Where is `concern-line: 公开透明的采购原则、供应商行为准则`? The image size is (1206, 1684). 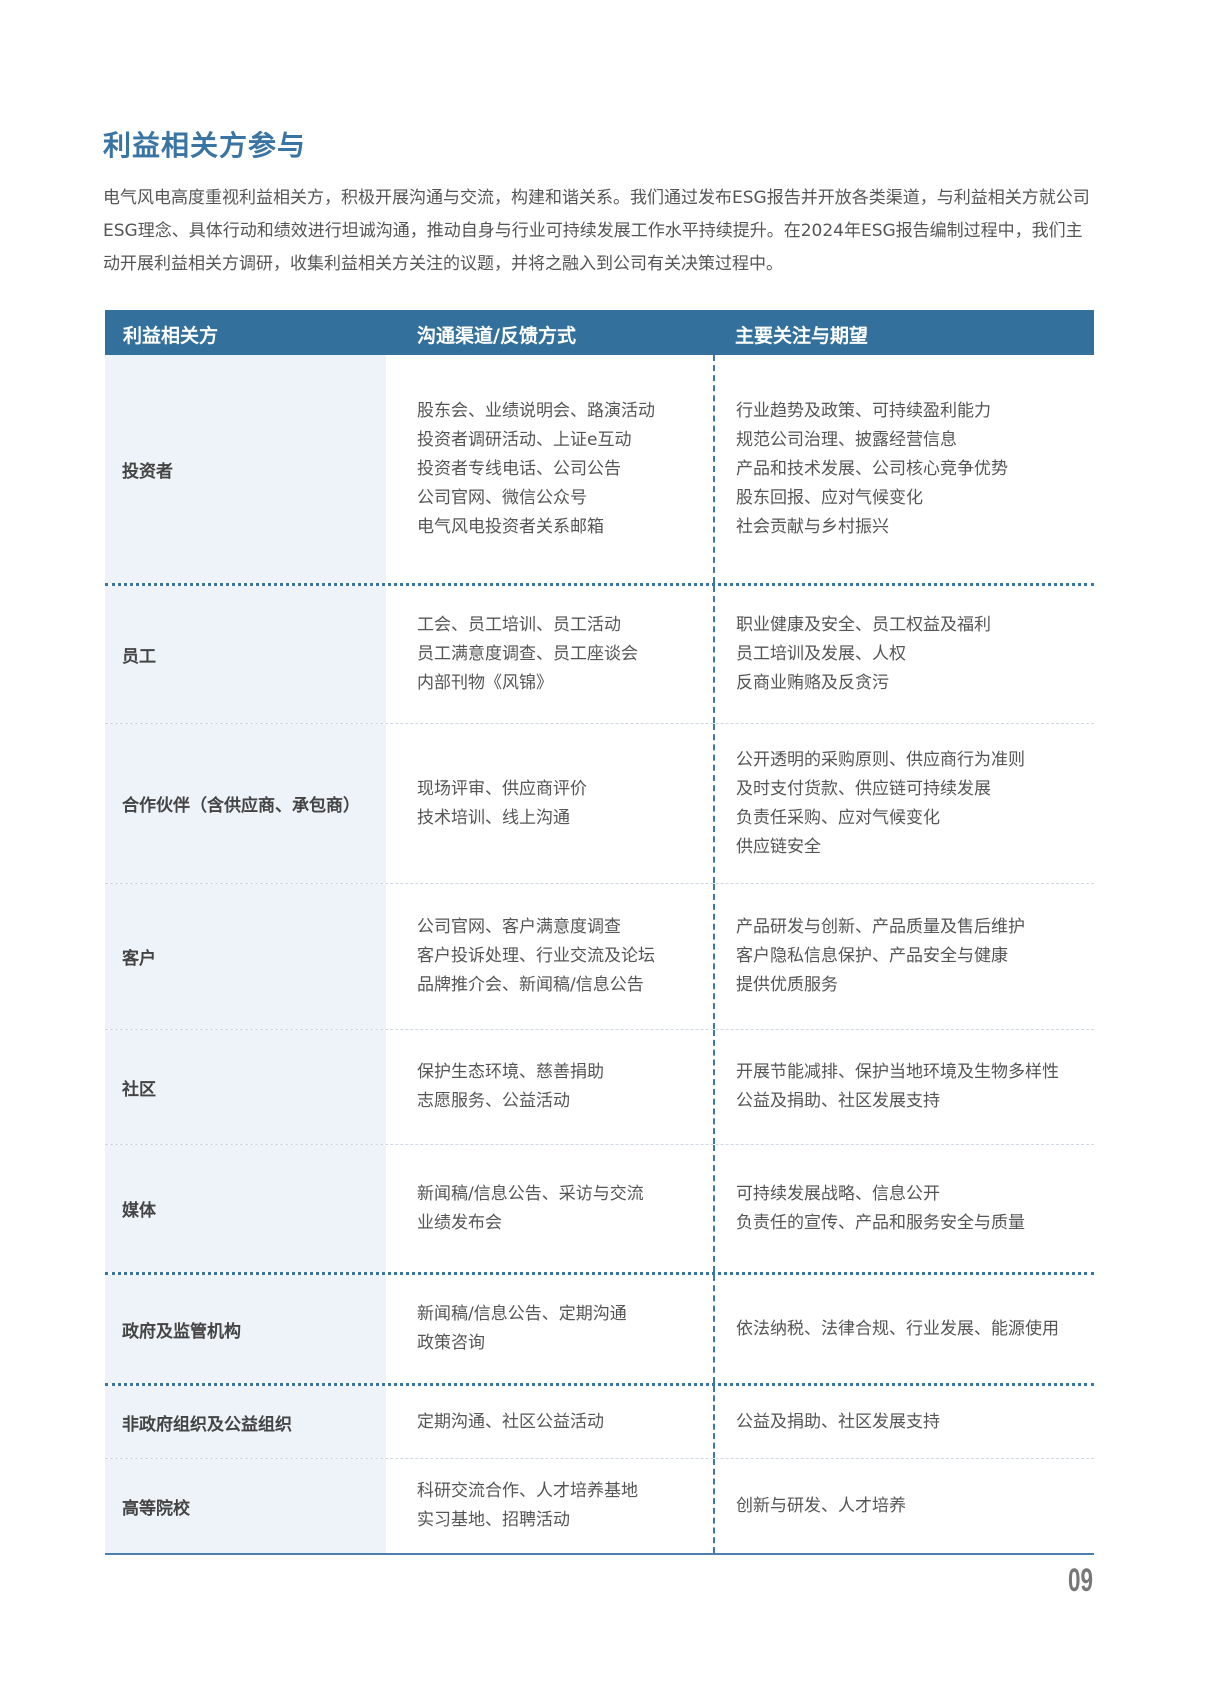 concern-line: 公开透明的采购原则、供应商行为准则 is located at coordinates (880, 759).